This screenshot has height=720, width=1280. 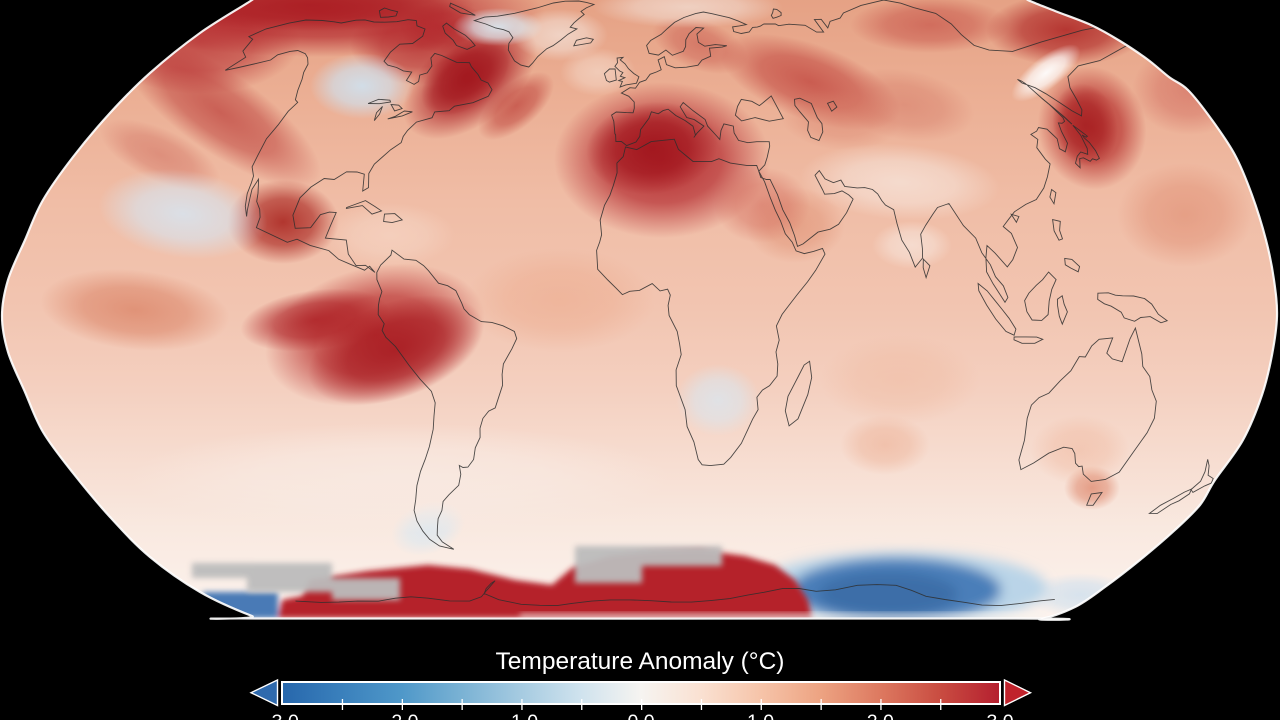 I want to click on svg-text: -3.0, so click(x=282, y=715).